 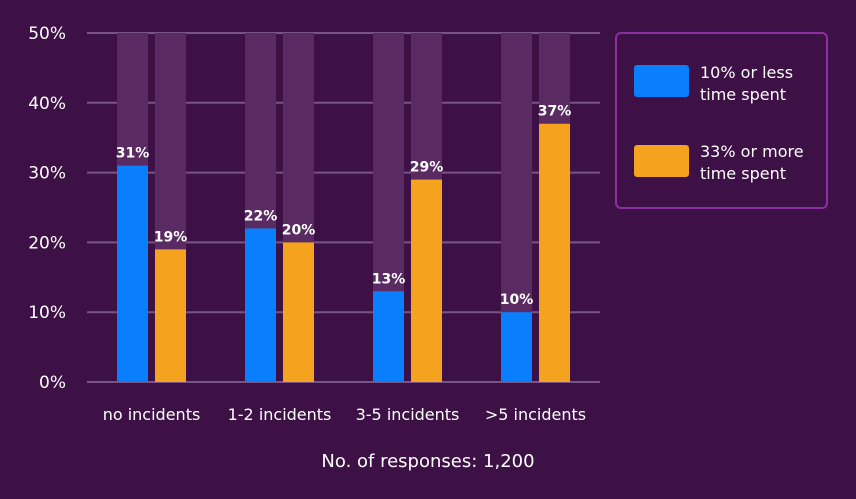 What do you see at coordinates (133, 154) in the screenshot?
I see `data-label: 31%` at bounding box center [133, 154].